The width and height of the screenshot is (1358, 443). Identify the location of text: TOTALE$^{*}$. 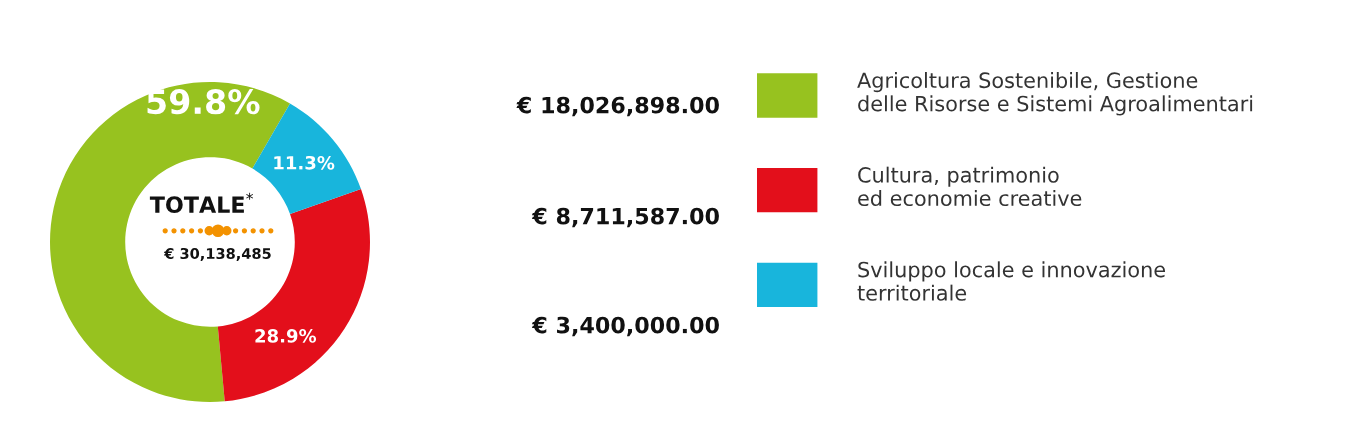
(201, 203).